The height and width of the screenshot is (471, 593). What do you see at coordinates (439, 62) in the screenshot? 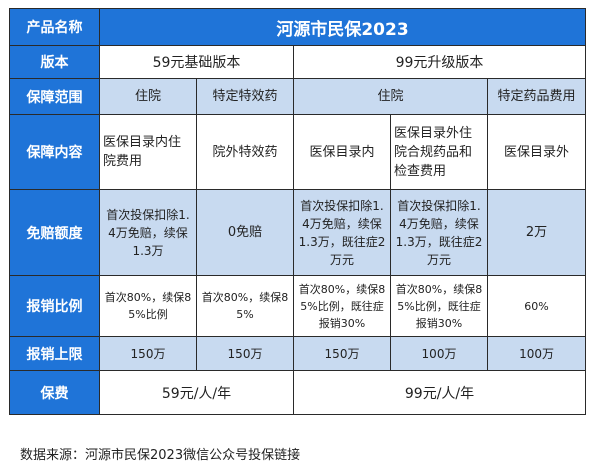
I see `cell-version-upgrade: 99元升级版本` at bounding box center [439, 62].